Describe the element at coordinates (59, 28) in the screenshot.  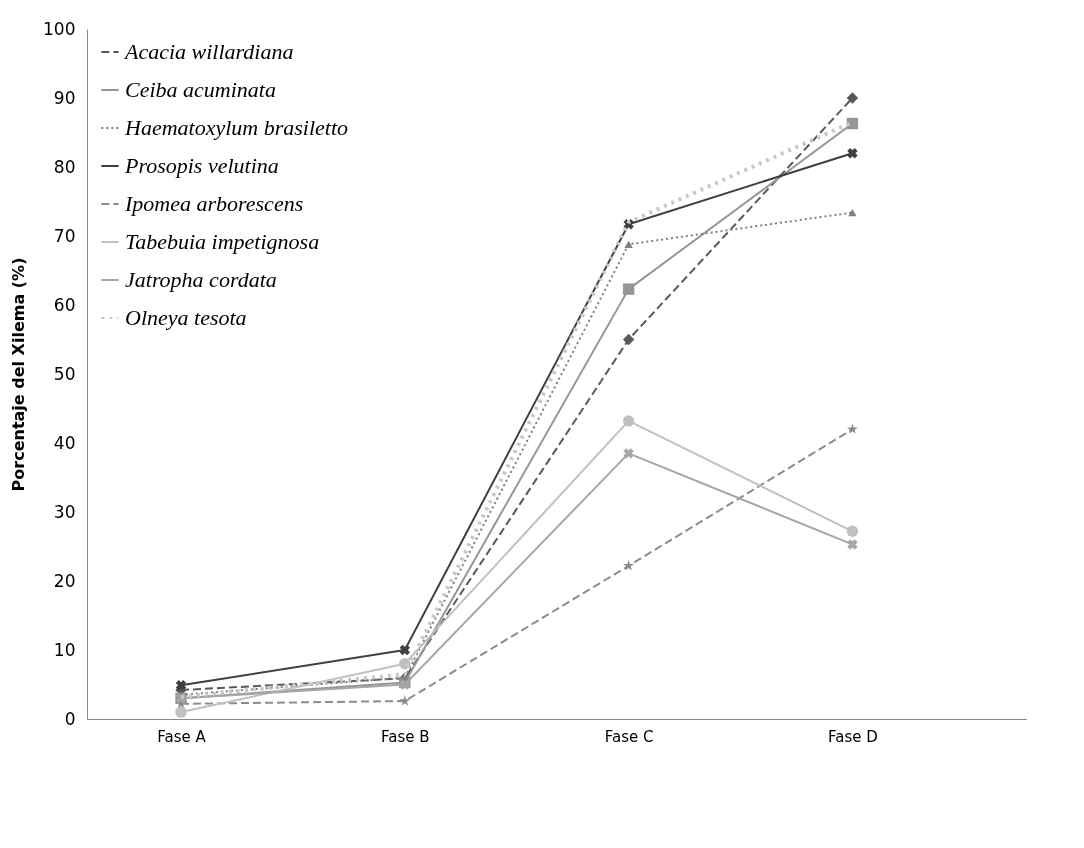
I see `y-tick-label: 100` at that location.